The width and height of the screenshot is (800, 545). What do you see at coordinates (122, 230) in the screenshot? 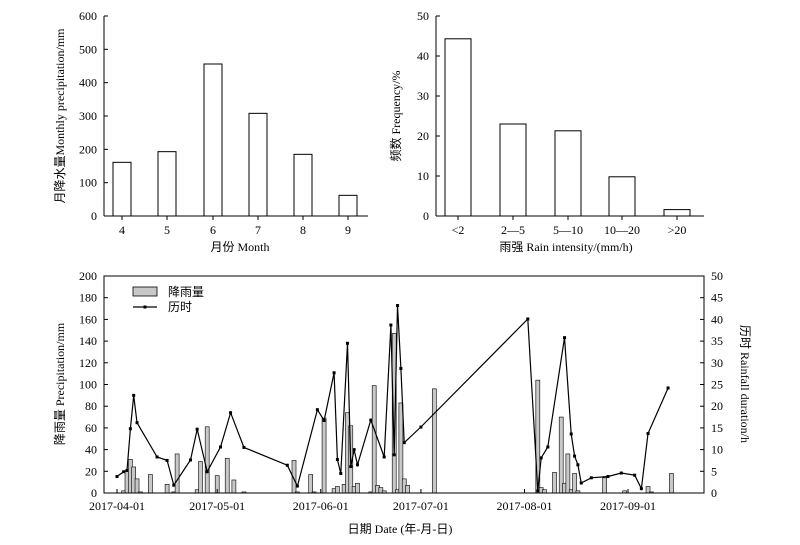
I see `c1-x-tick-label: 4` at bounding box center [122, 230].